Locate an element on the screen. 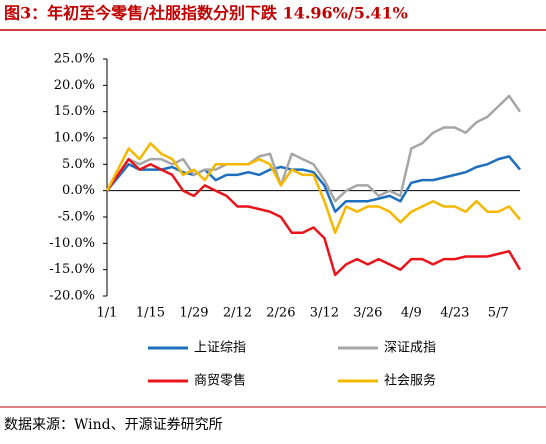  x-tick-label: 2/26 is located at coordinates (280, 313).